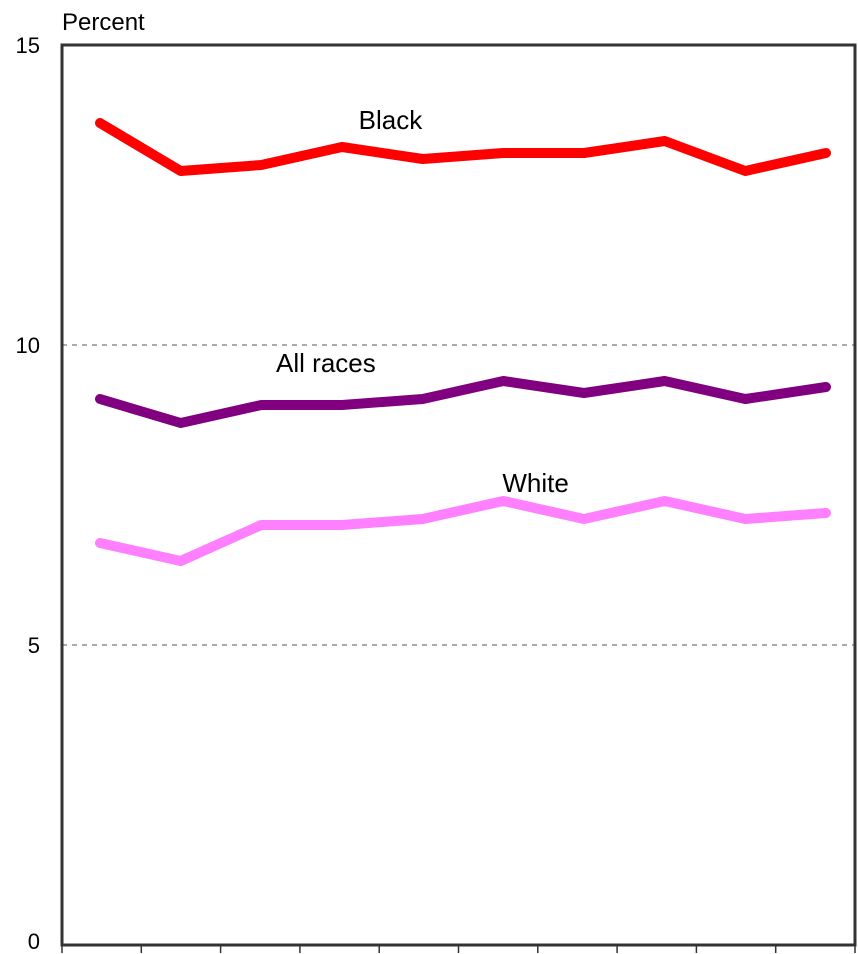 The height and width of the screenshot is (954, 858). Describe the element at coordinates (28, 45) in the screenshot. I see `y-tick-label-15: 15` at that location.